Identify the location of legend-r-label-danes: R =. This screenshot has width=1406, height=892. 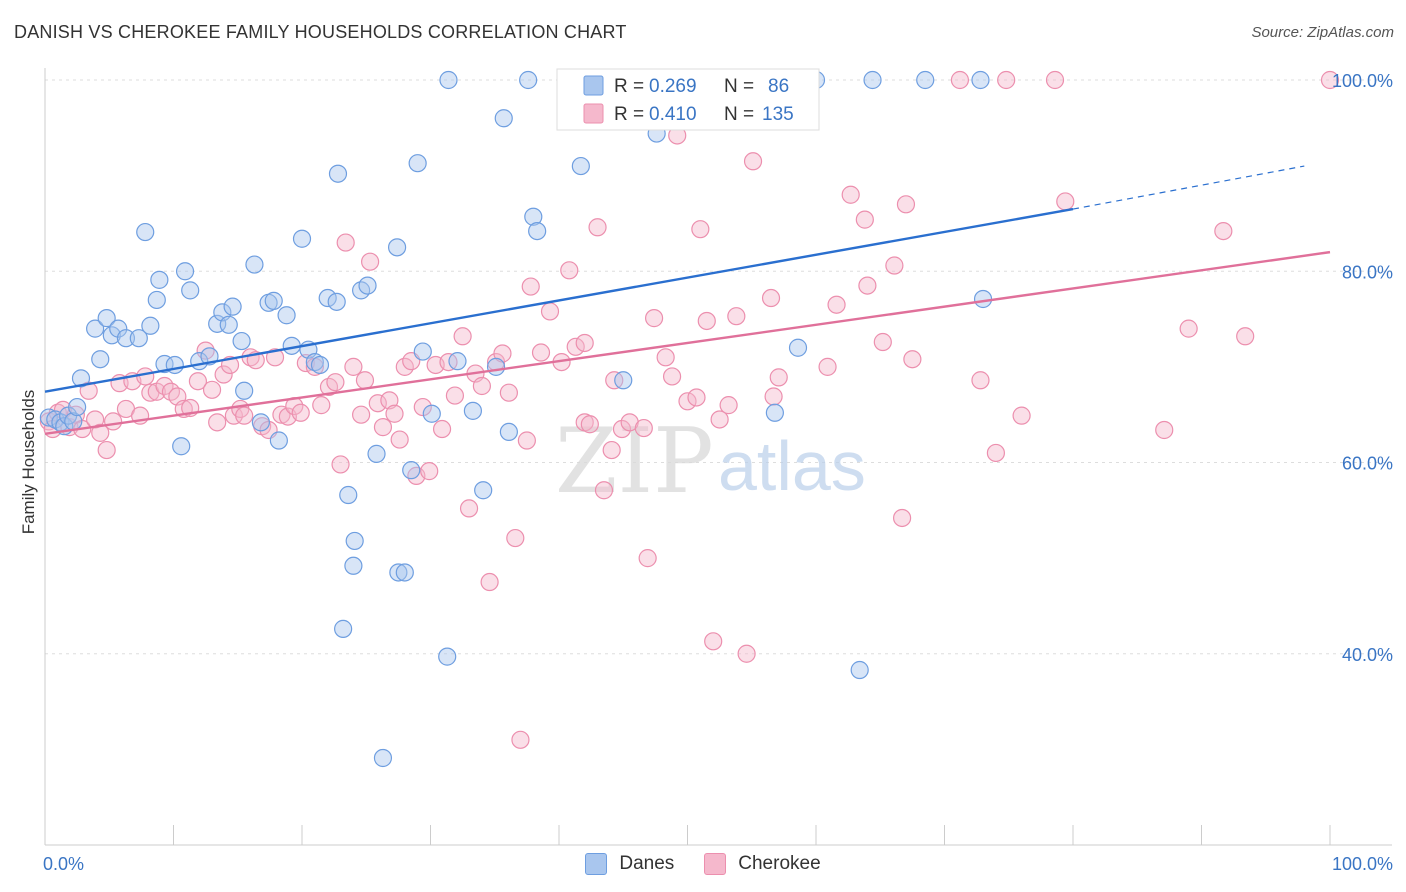
(629, 86).